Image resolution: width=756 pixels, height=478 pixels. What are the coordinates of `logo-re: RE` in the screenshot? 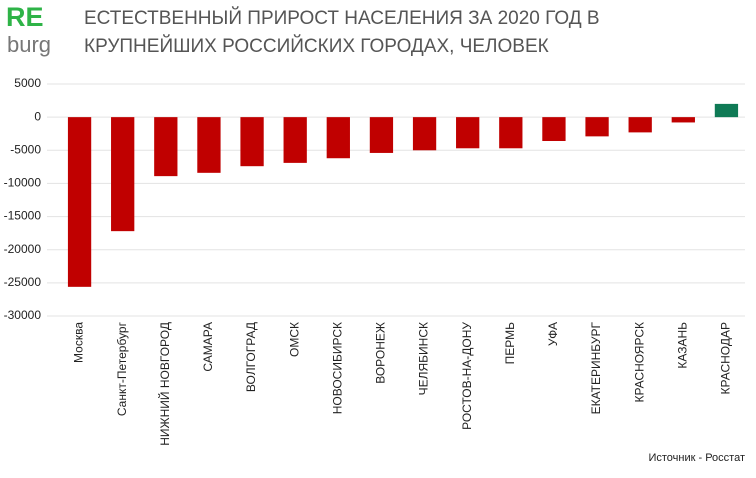 It's located at (25, 17).